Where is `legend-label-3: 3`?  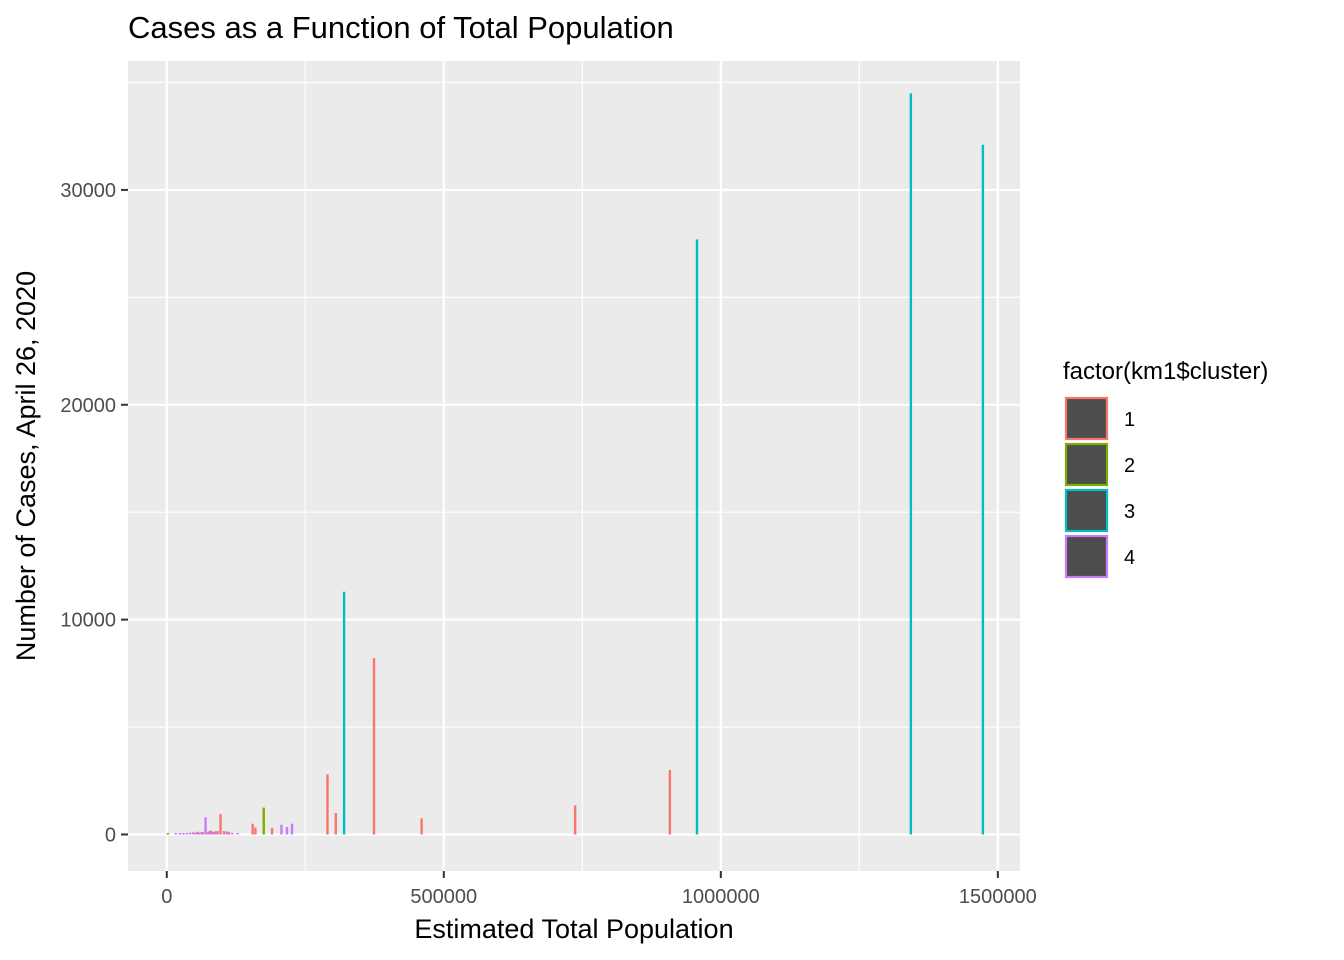 legend-label-3: 3 is located at coordinates (1129, 512).